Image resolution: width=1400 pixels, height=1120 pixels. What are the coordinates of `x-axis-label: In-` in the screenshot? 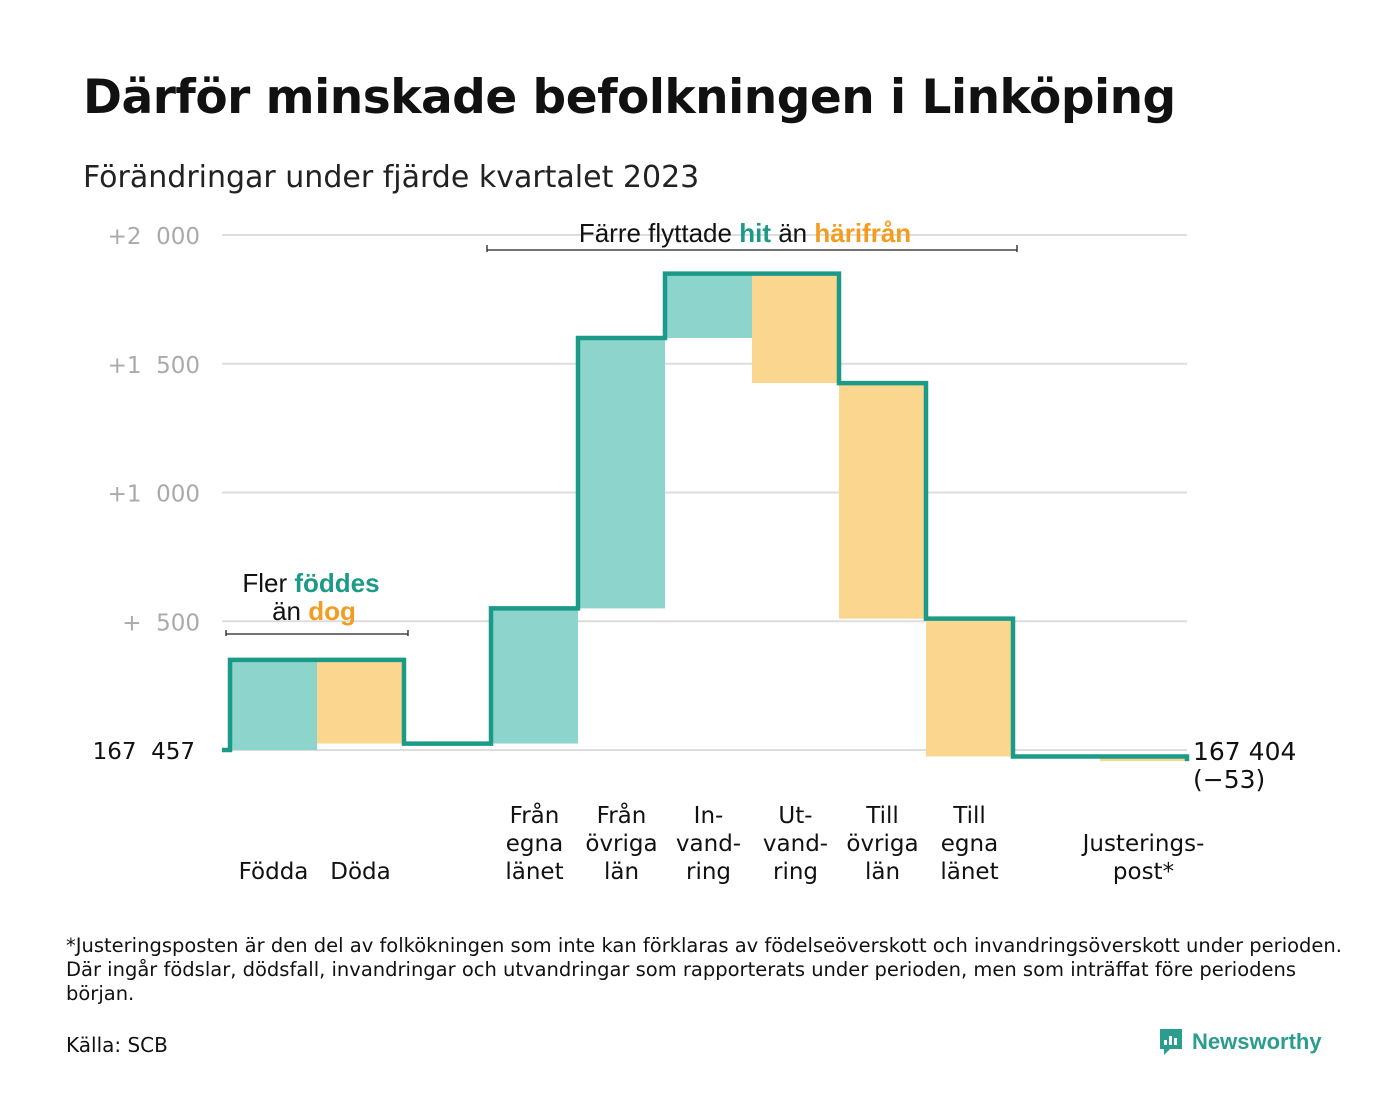 It's located at (709, 816).